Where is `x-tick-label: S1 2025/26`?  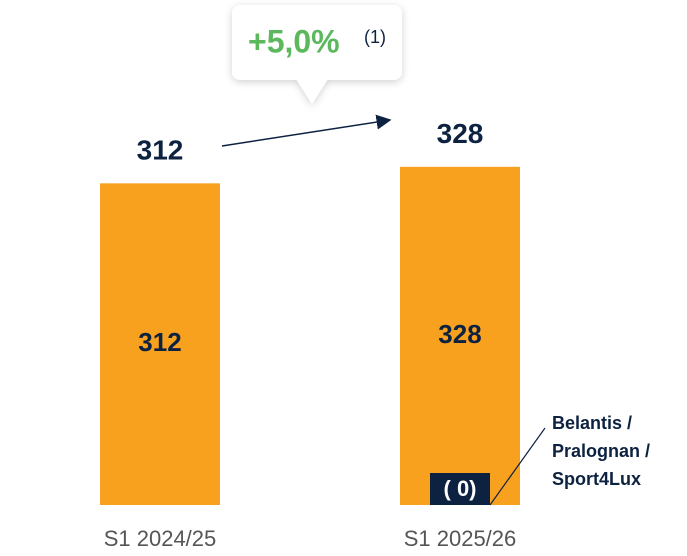 x-tick-label: S1 2025/26 is located at coordinates (460, 538).